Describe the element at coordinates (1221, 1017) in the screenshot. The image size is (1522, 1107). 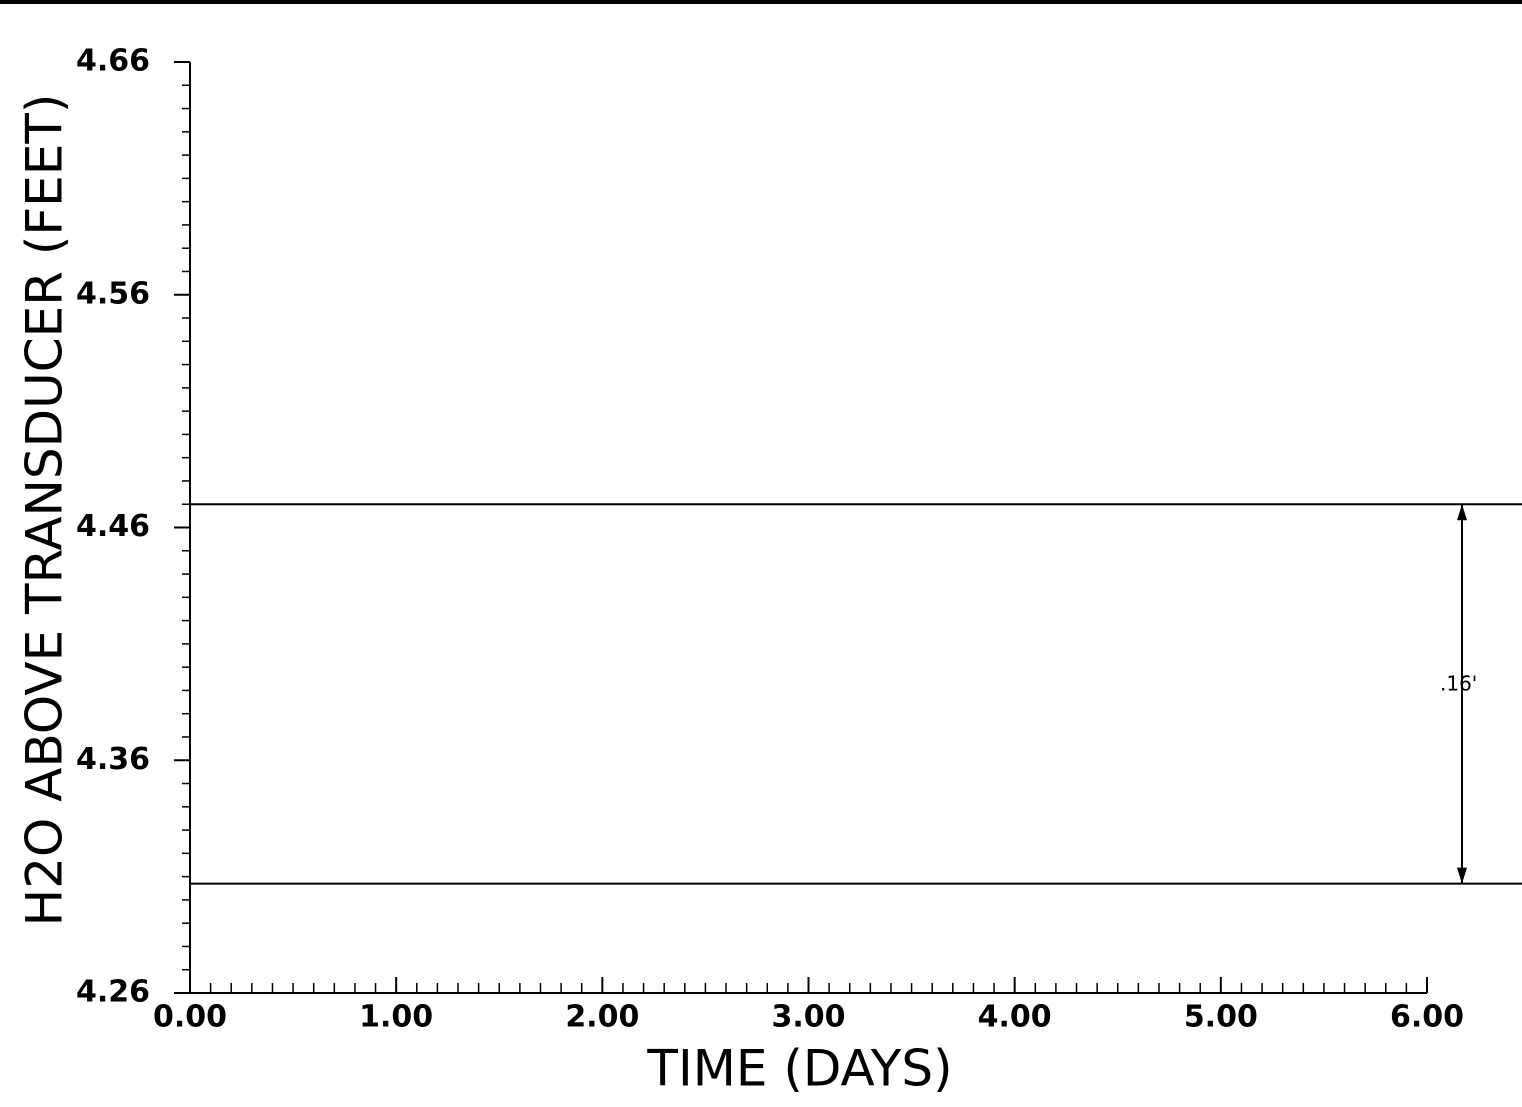
I see `x-tick-label: 5.00` at that location.